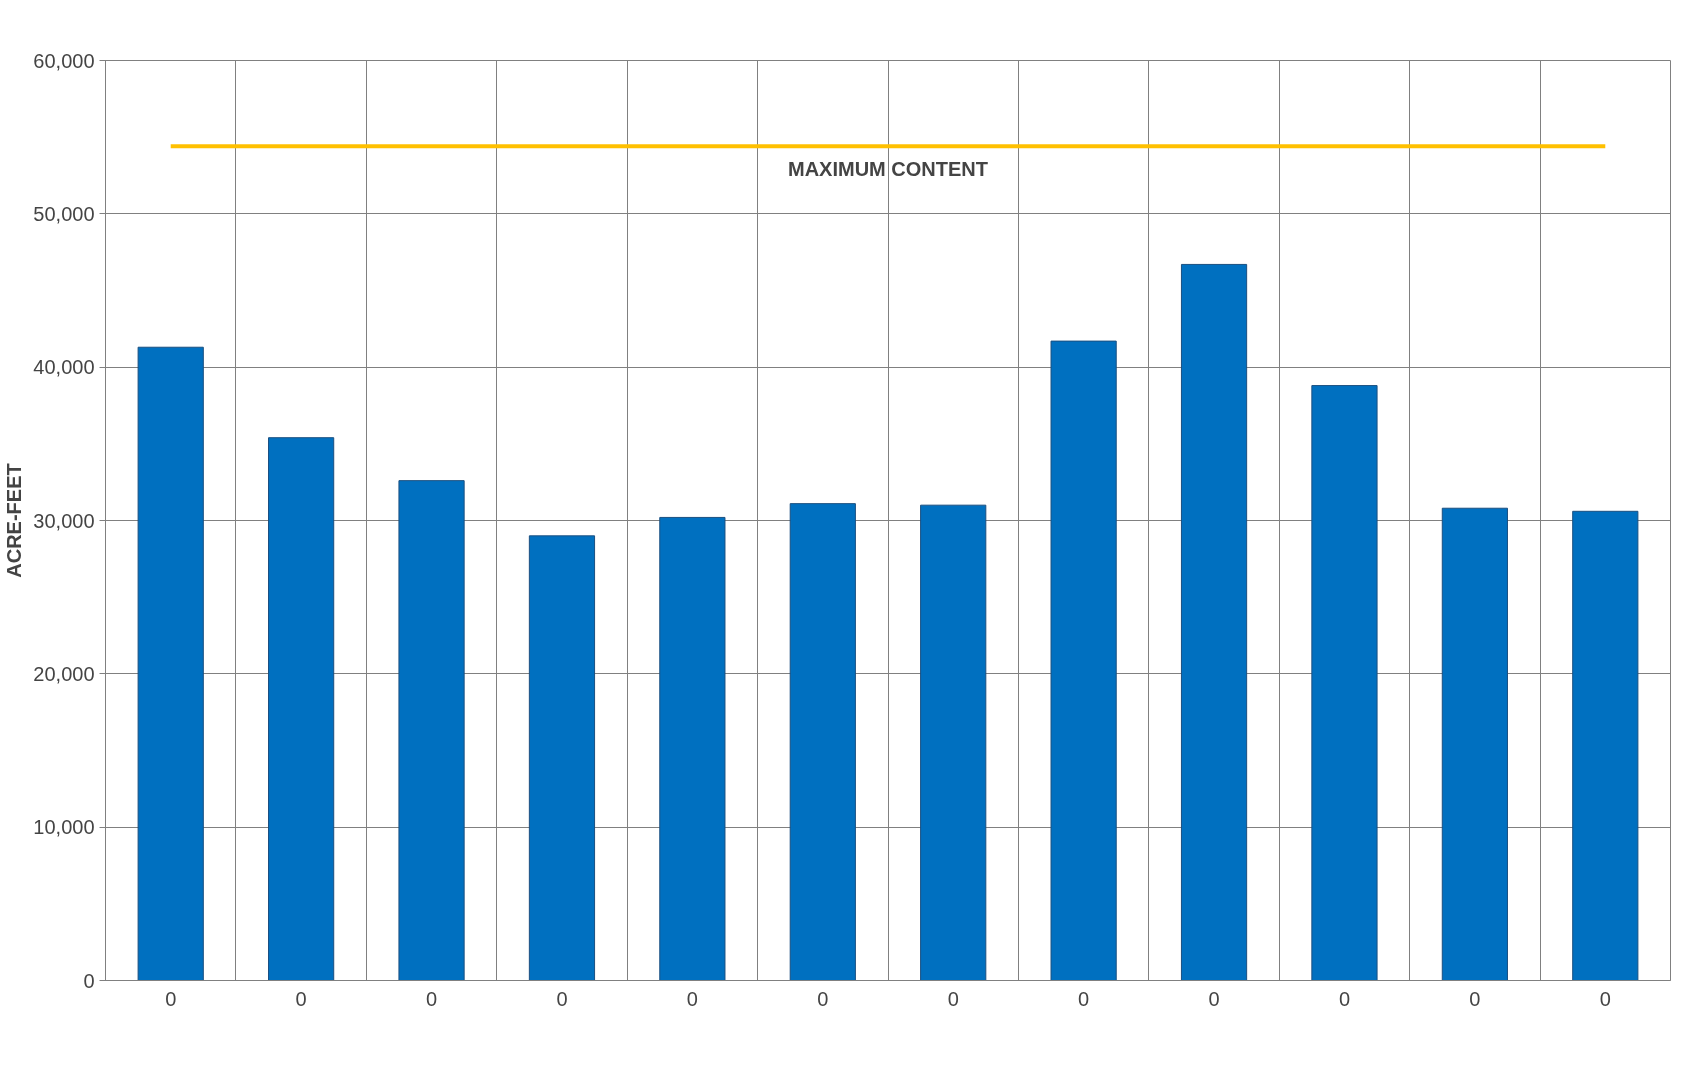 The width and height of the screenshot is (1705, 1083). Describe the element at coordinates (89, 980) in the screenshot. I see `y-tick-label: 0` at that location.